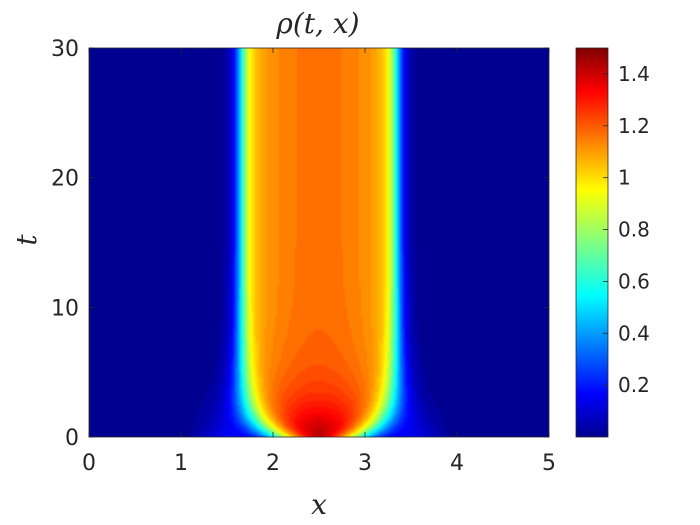  What do you see at coordinates (65, 308) in the screenshot?
I see `y-tick-label: 10` at bounding box center [65, 308].